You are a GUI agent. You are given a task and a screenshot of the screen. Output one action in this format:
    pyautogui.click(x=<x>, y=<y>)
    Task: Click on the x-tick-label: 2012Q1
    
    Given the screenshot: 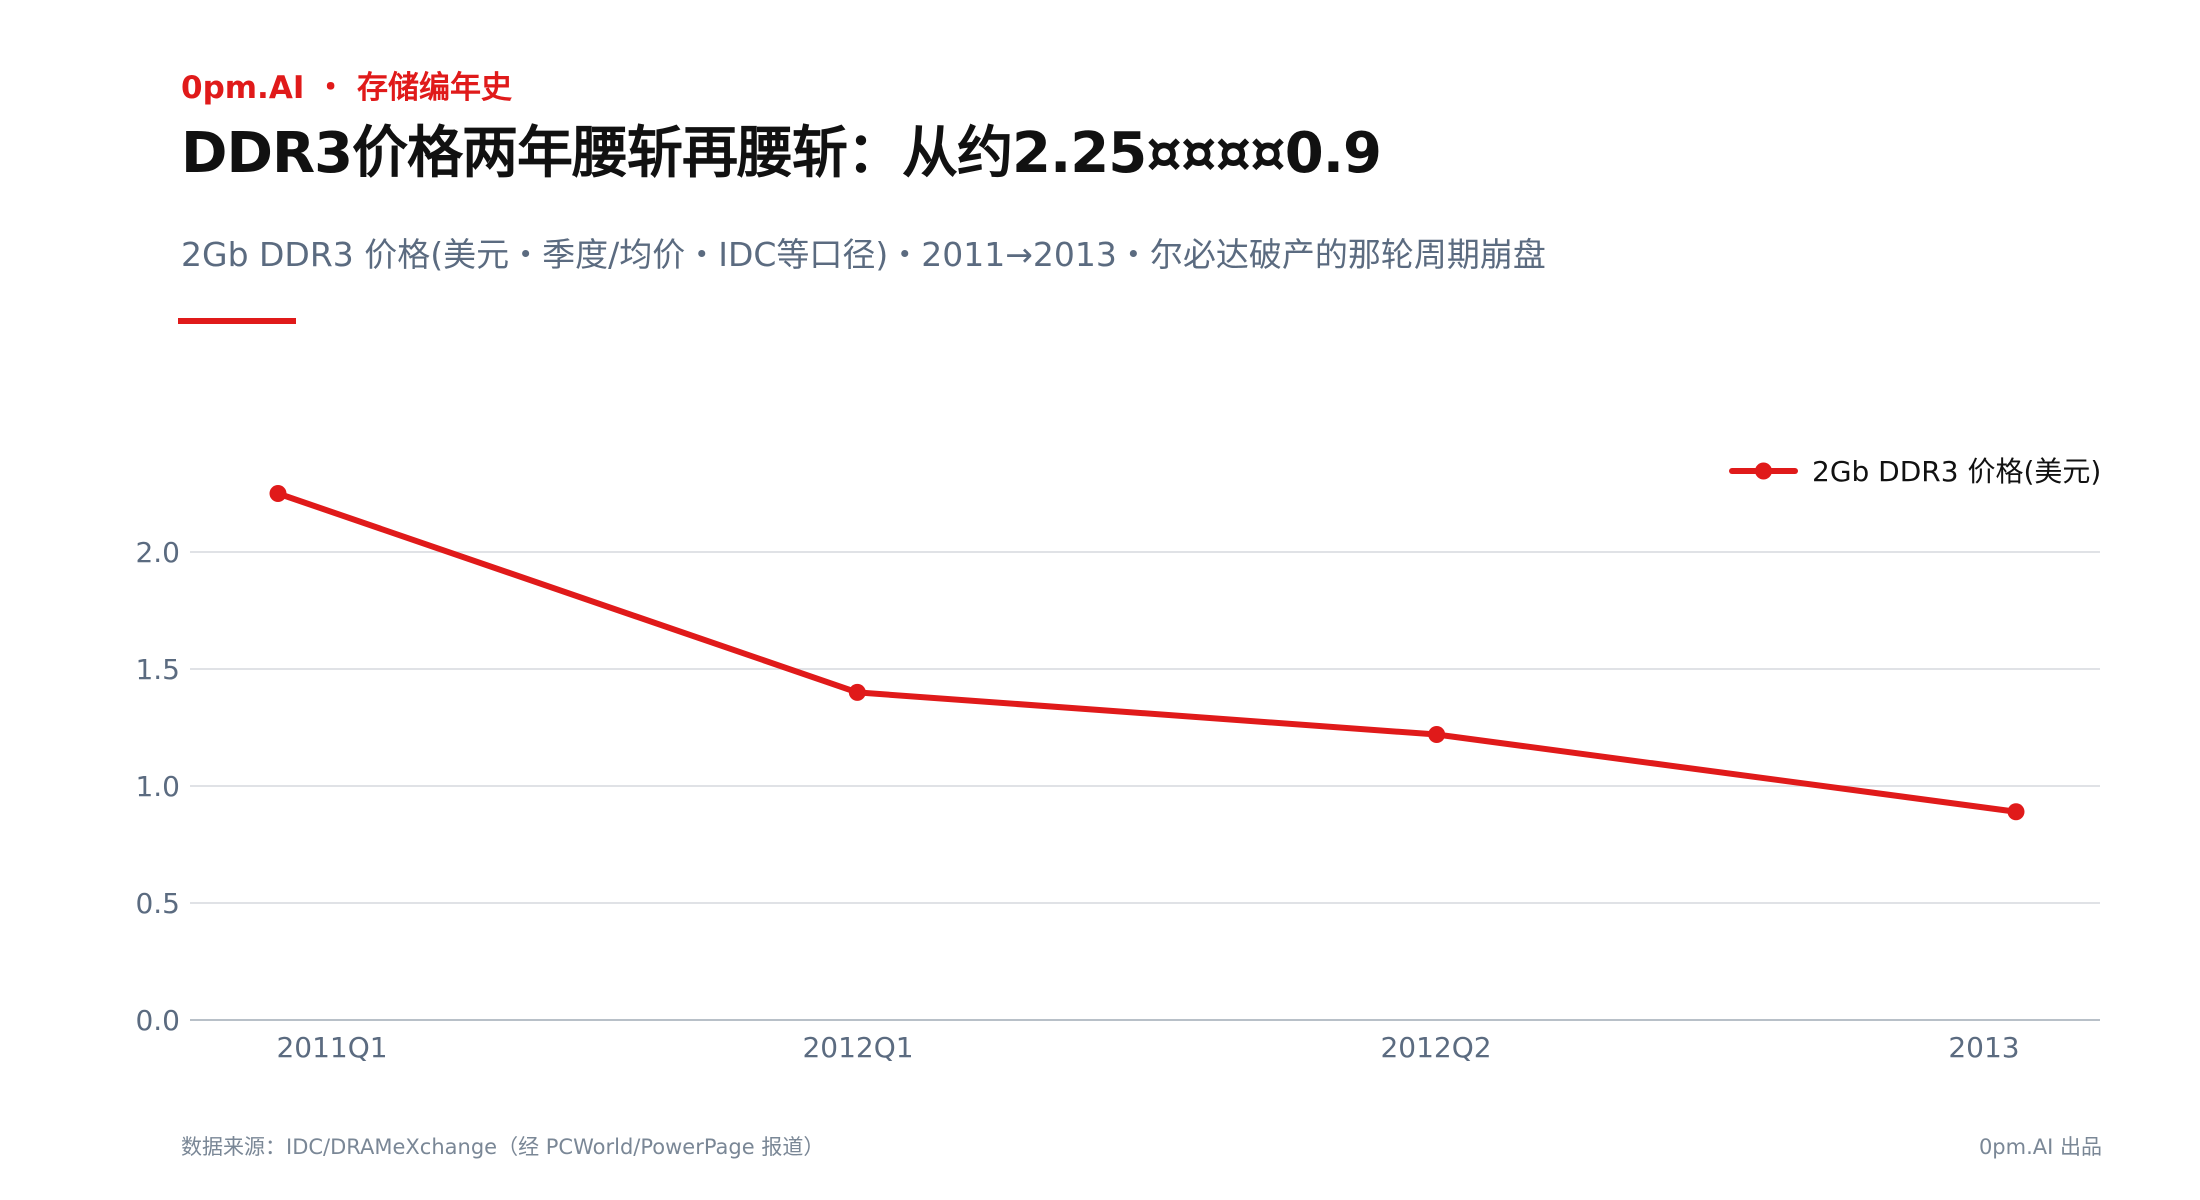 What is the action you would take?
    pyautogui.click(x=857, y=1047)
    